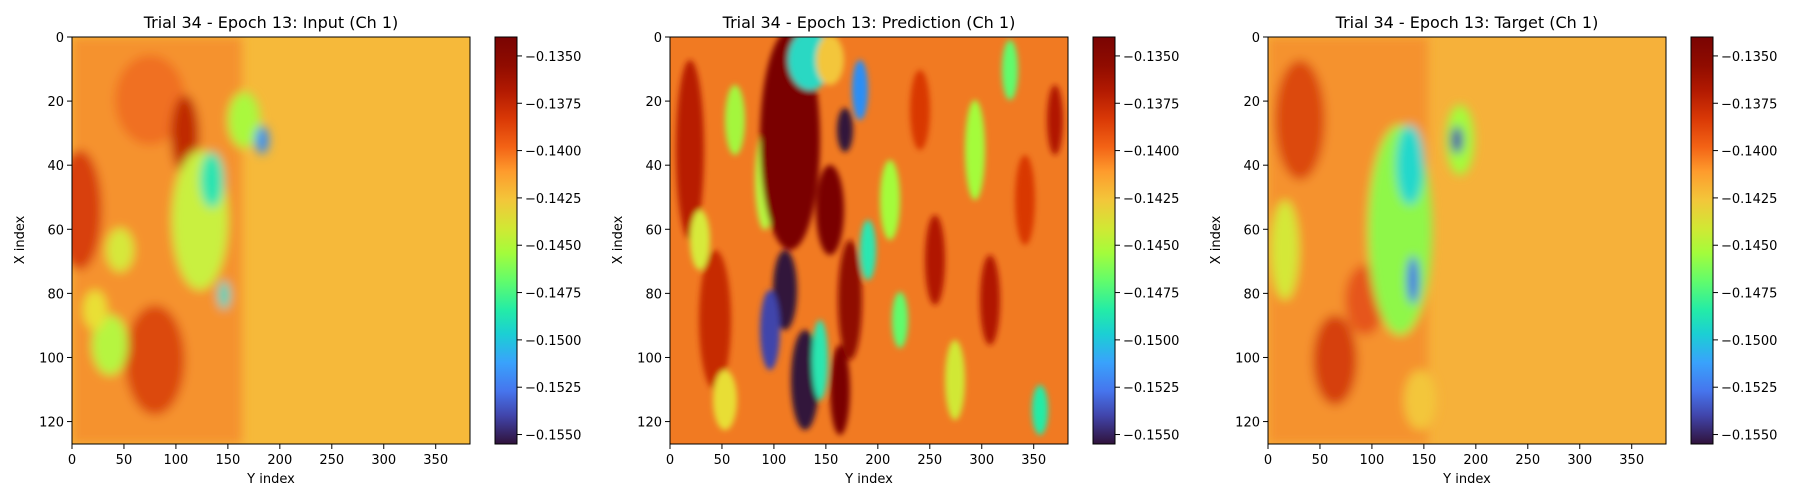  What do you see at coordinates (271, 22) in the screenshot?
I see `panel-title: Trial 34 - Epoch 13: Input (Ch 1)` at bounding box center [271, 22].